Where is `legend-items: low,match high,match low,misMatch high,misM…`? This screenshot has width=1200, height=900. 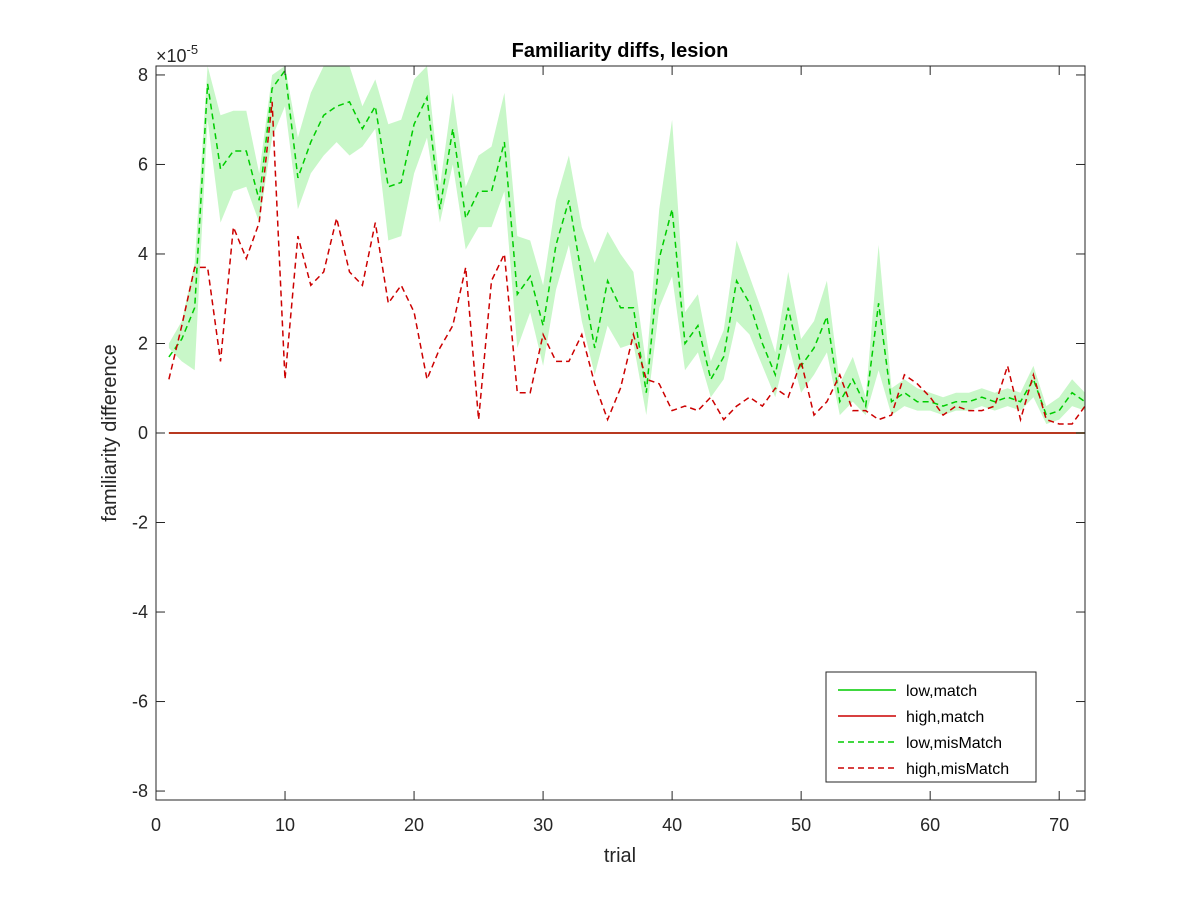
legend-items: low,match high,match low,misMatch high,misM… is located at coordinates (923, 730).